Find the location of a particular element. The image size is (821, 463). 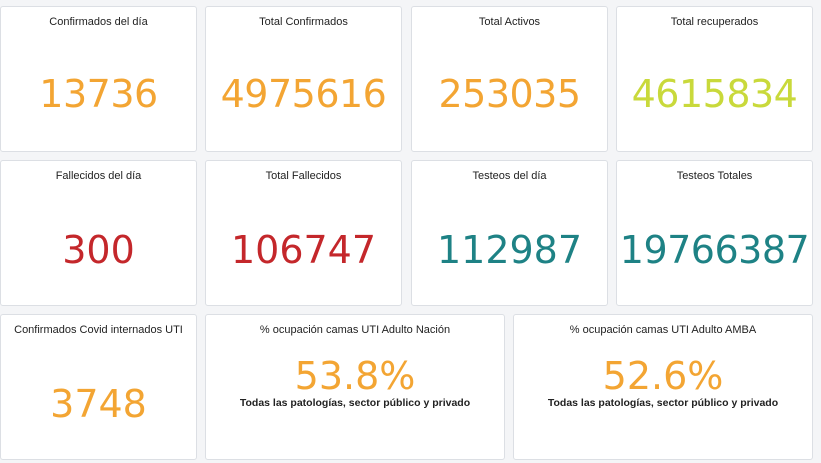

panel-internados-uti: Confirmados Covid internados UTI 3748 is located at coordinates (98, 387).